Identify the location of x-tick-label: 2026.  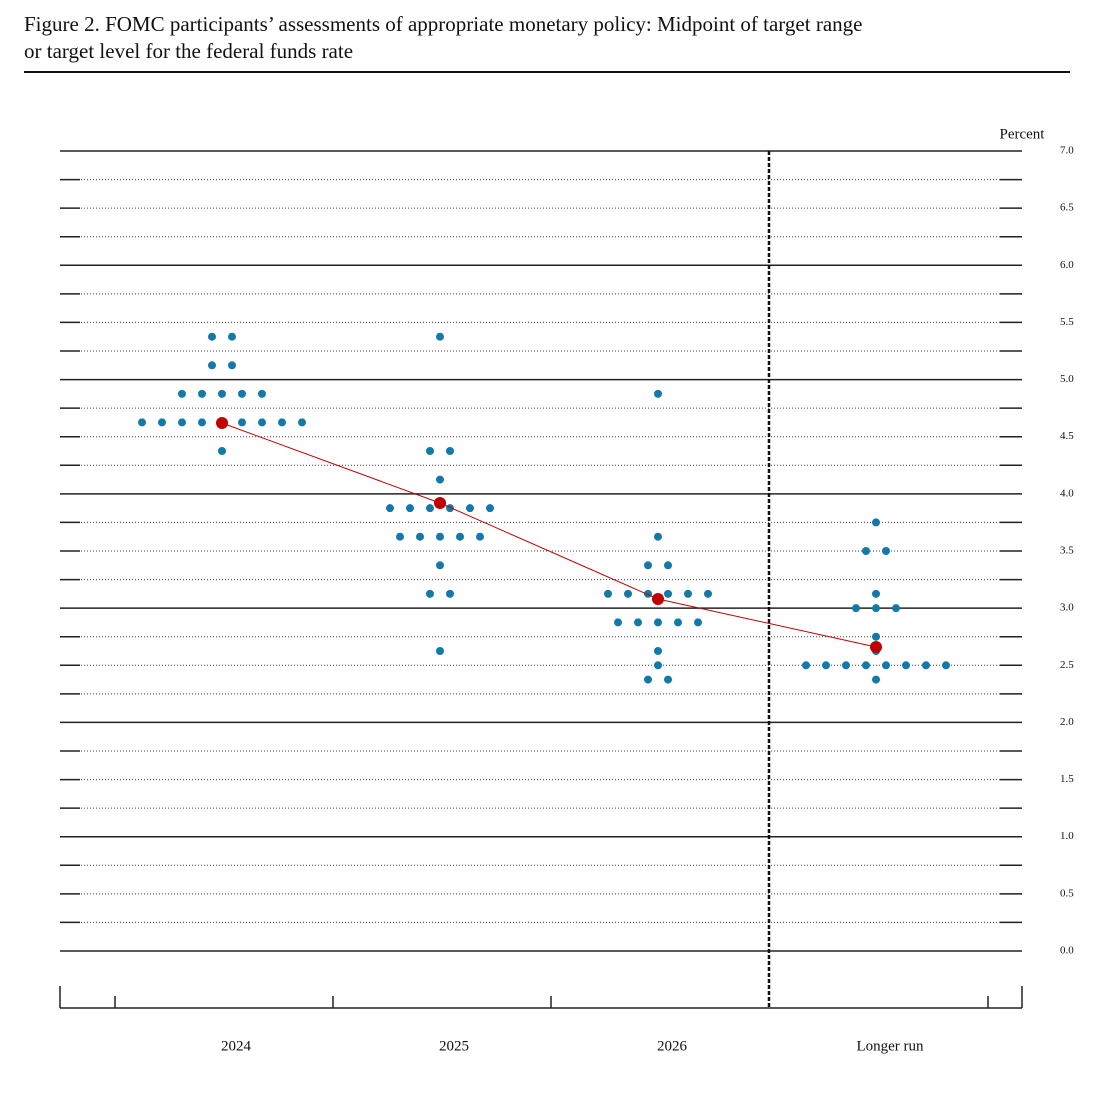
(672, 1046).